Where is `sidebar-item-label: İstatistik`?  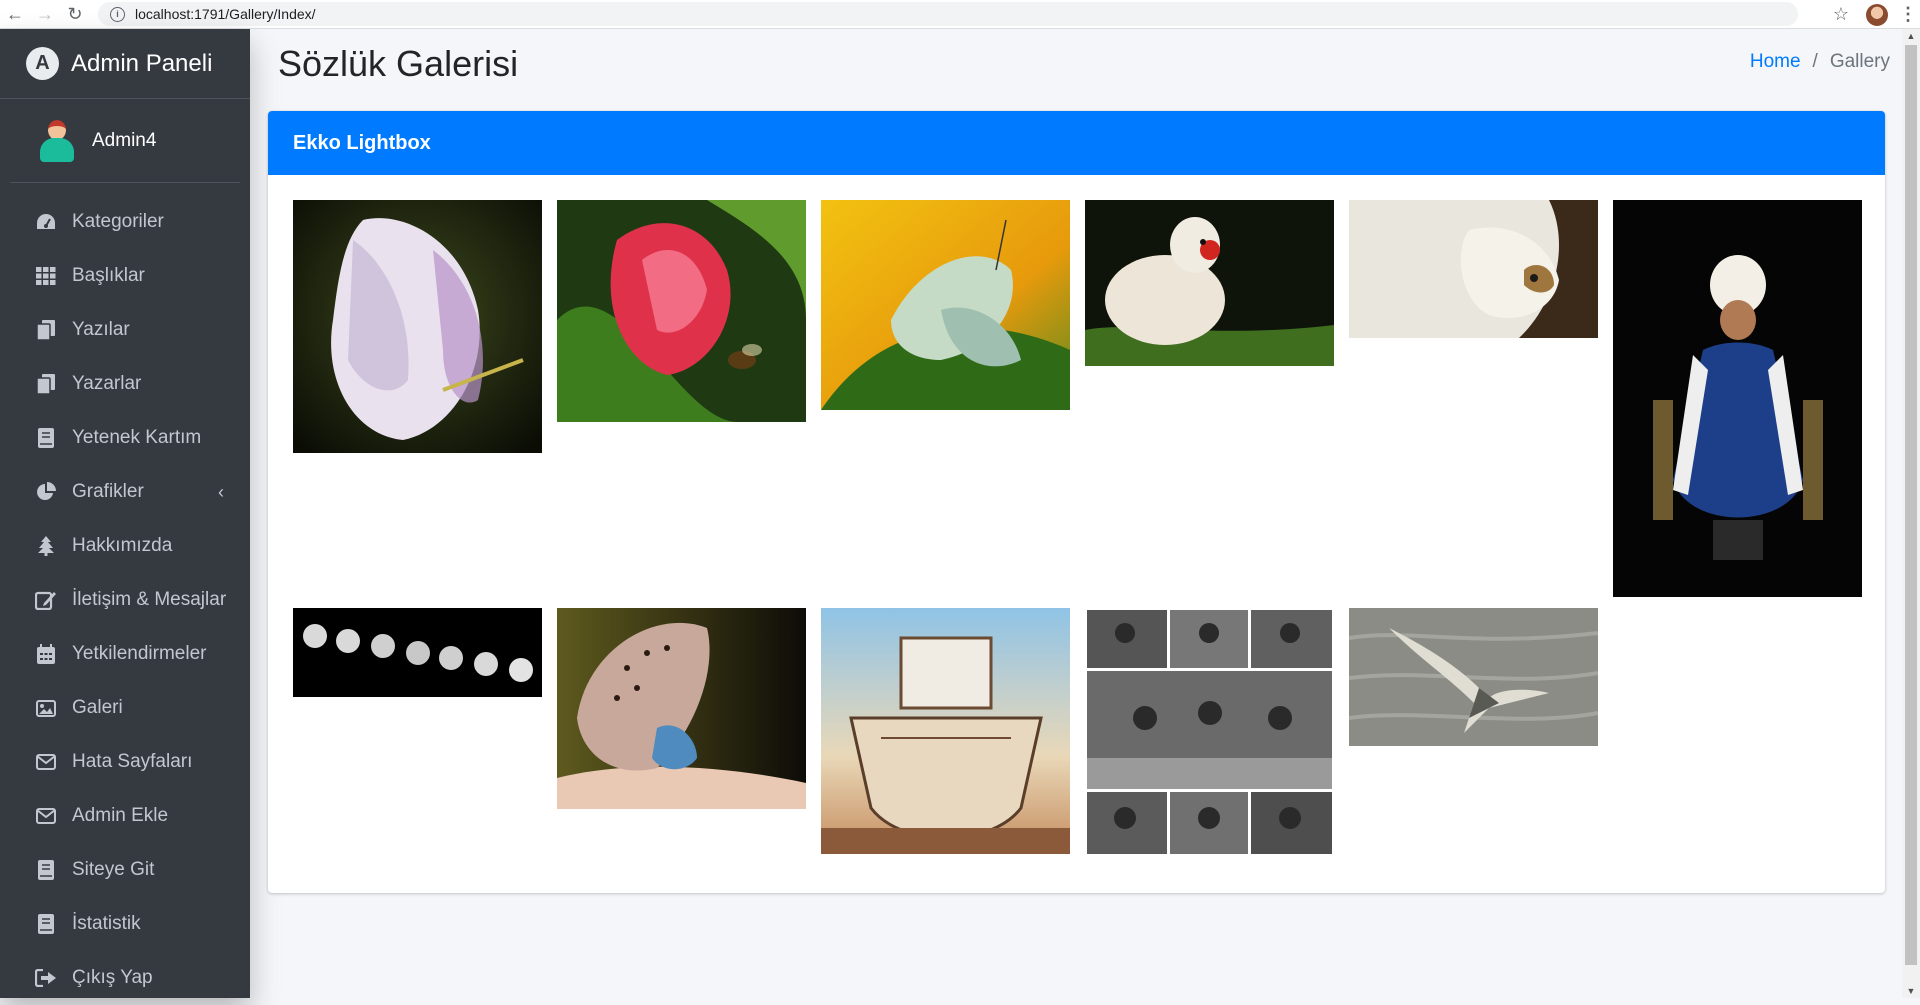 sidebar-item-label: İstatistik is located at coordinates (106, 923).